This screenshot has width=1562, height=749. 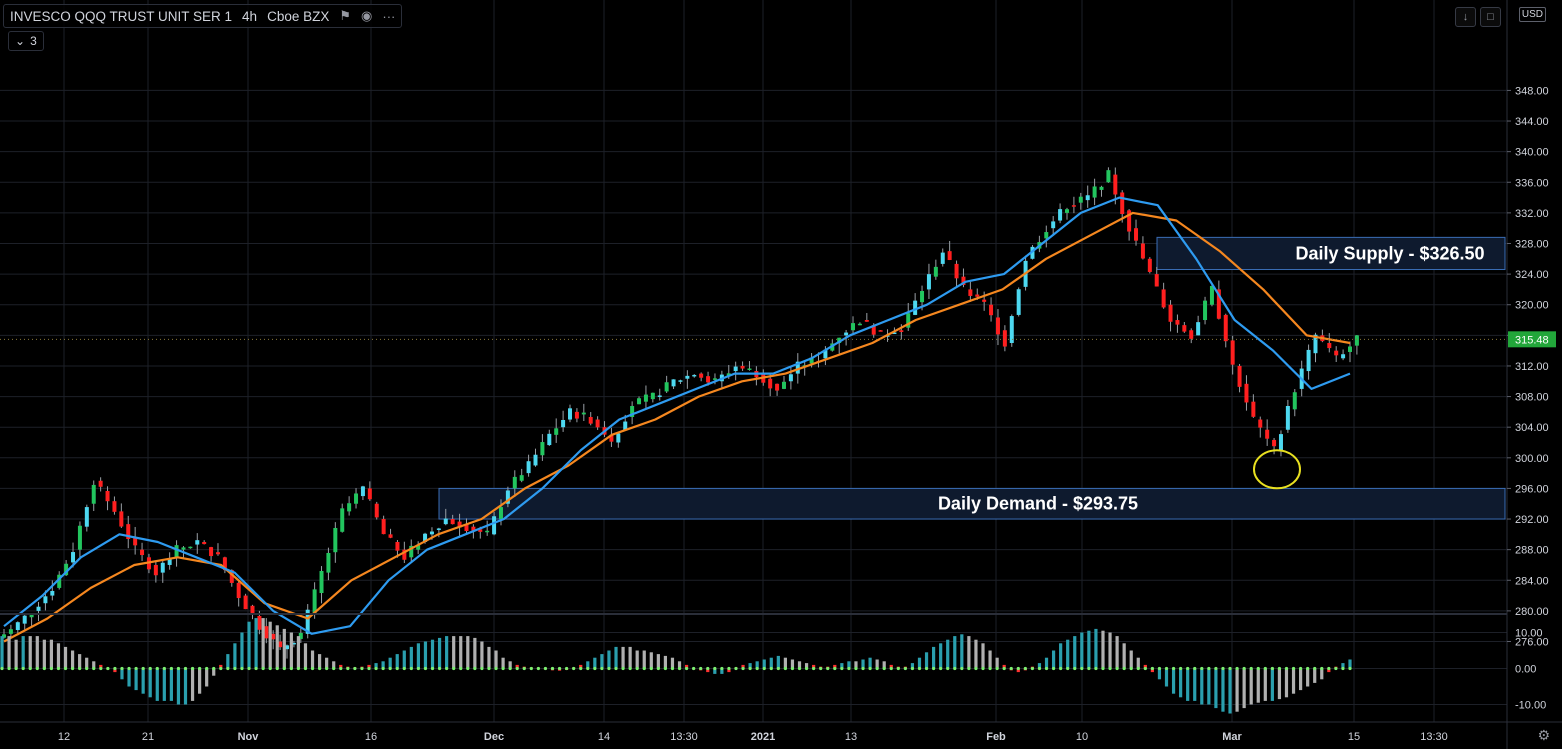 I want to click on symbol-name: INVESCO QQQ TRUST UNIT SER 1, so click(x=121, y=16).